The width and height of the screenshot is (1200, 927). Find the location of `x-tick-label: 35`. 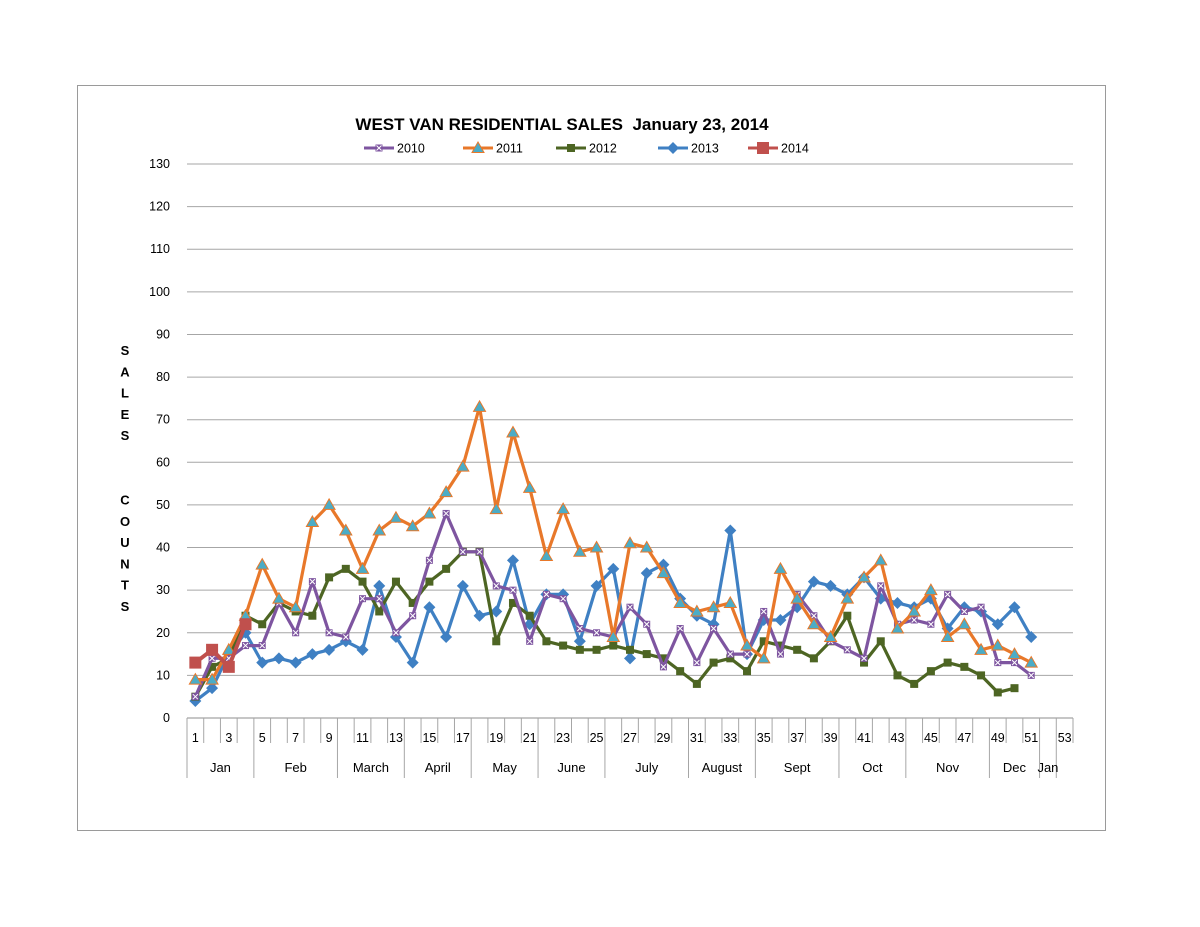

x-tick-label: 35 is located at coordinates (764, 738).